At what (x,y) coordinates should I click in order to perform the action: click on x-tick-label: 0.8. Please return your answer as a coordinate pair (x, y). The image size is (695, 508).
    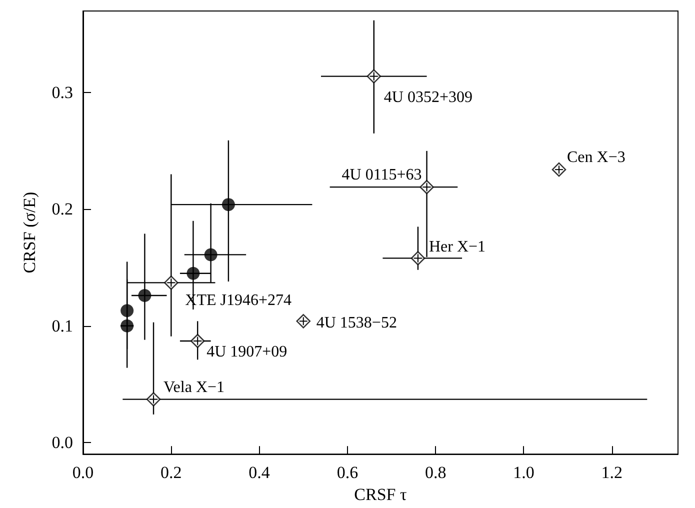
    Looking at the image, I should click on (435, 472).